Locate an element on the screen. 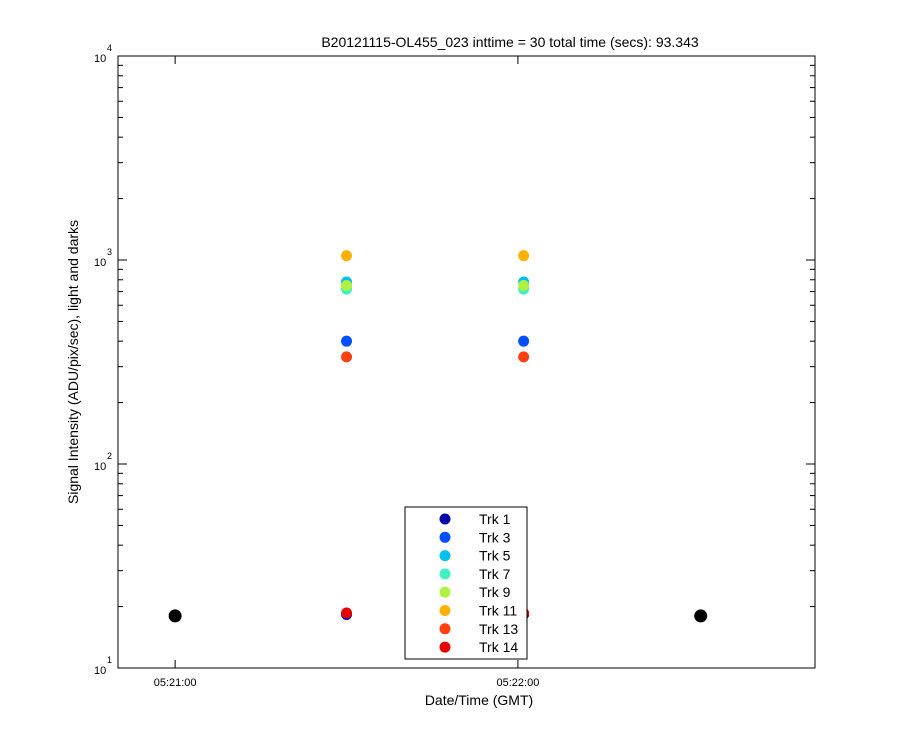 The width and height of the screenshot is (900, 750). legend-box is located at coordinates (466, 583).